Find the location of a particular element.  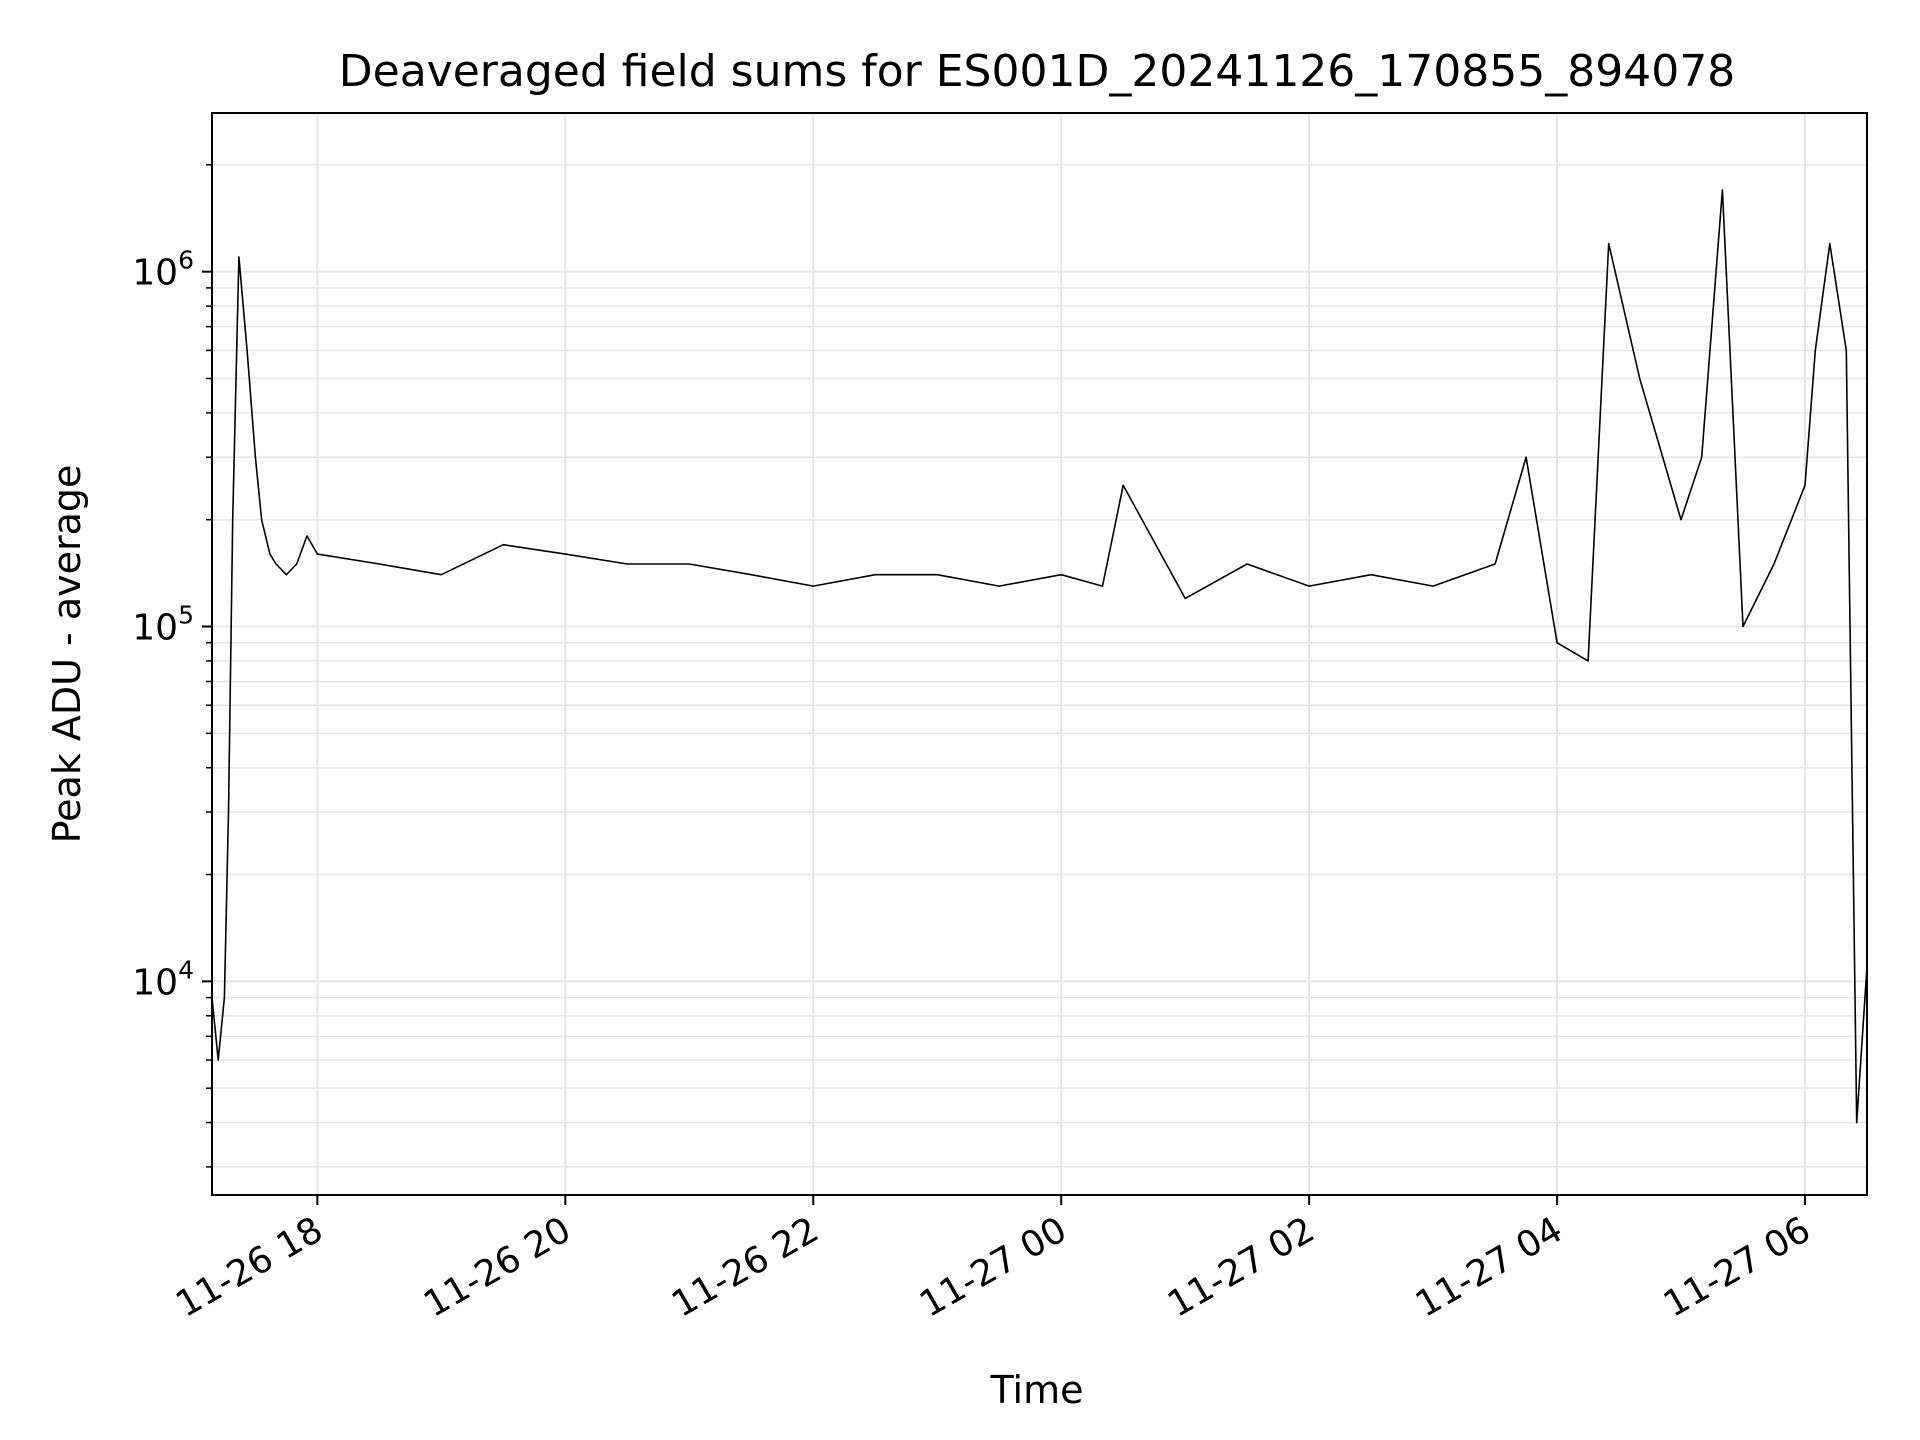

y-tick-label: 10⁴ is located at coordinates (163, 979).